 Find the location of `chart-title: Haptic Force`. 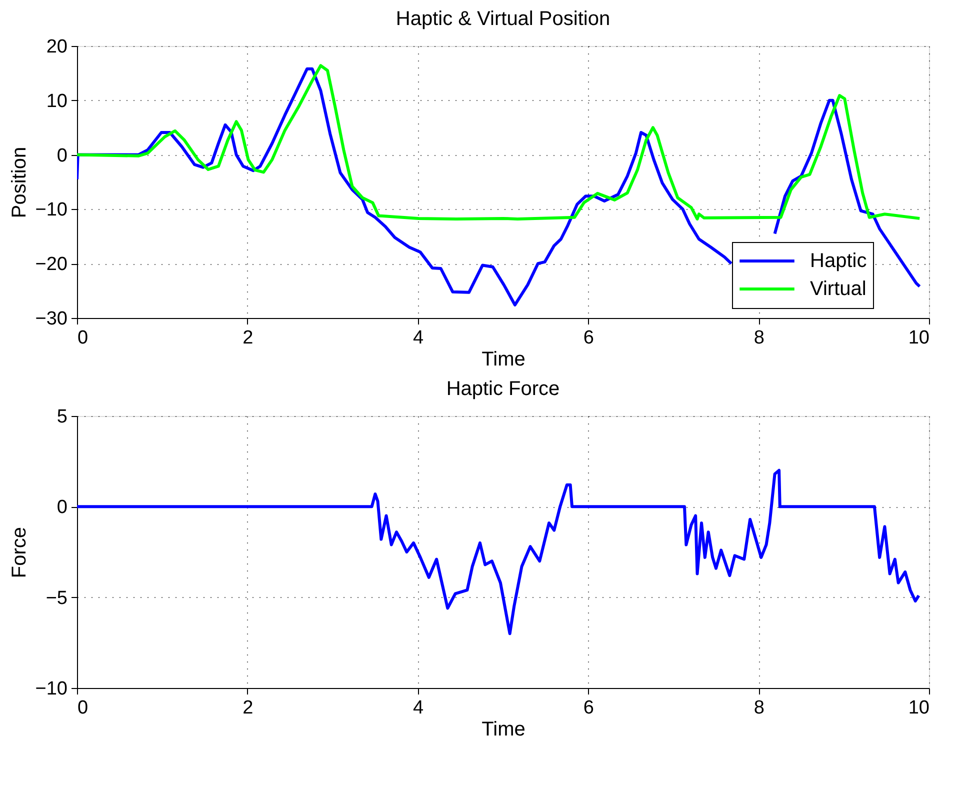

chart-title: Haptic Force is located at coordinates (503, 389).